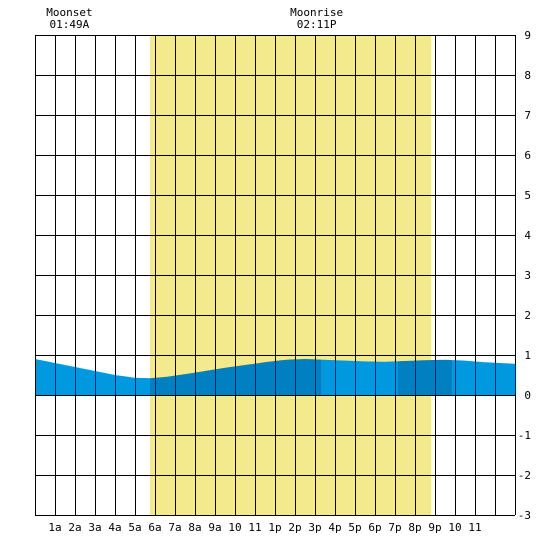 The image size is (550, 550). What do you see at coordinates (354, 527) in the screenshot?
I see `x-tick-label: 5p` at bounding box center [354, 527].